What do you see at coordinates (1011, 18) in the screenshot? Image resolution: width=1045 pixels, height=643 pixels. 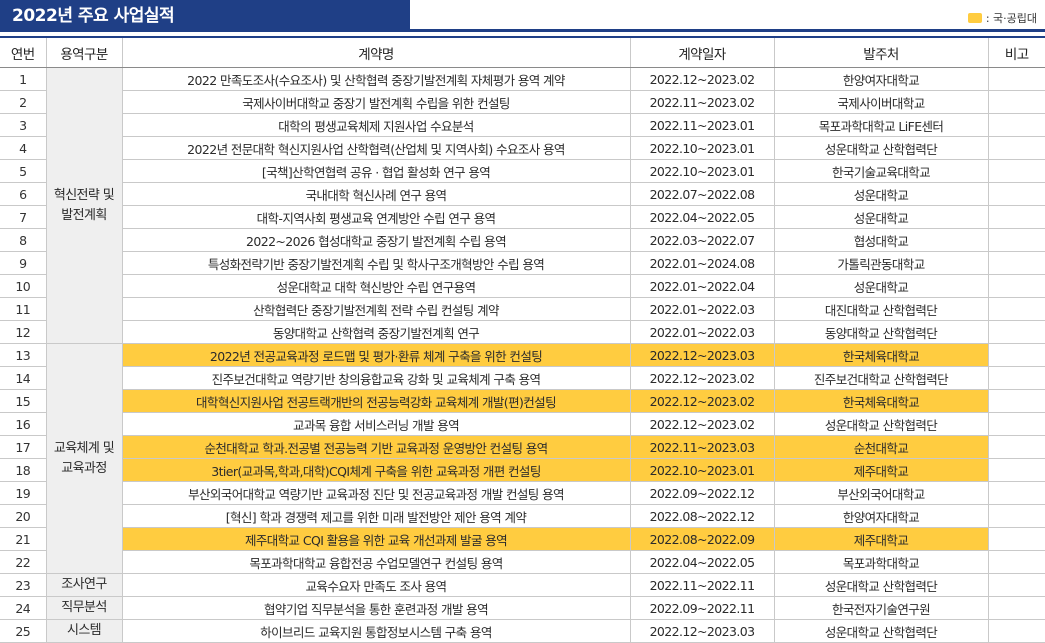 I see `legend-label: : 국·공립대` at bounding box center [1011, 18].